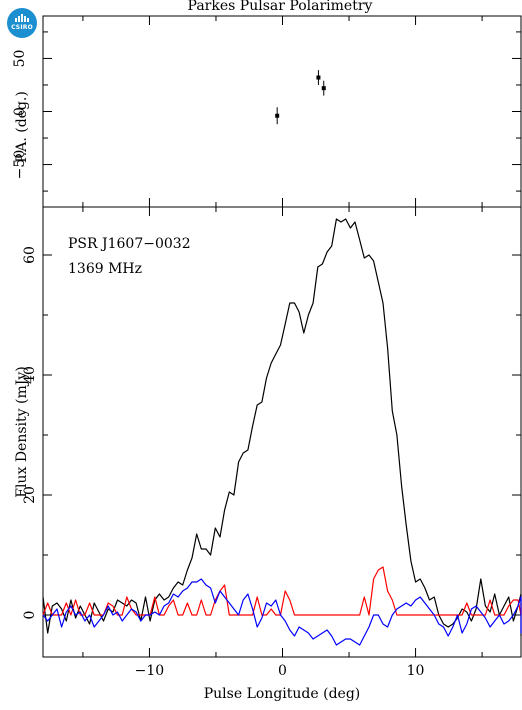 This screenshot has height=710, width=522. Describe the element at coordinates (105, 269) in the screenshot. I see `frequency-annotation: 1369 MHz` at that location.